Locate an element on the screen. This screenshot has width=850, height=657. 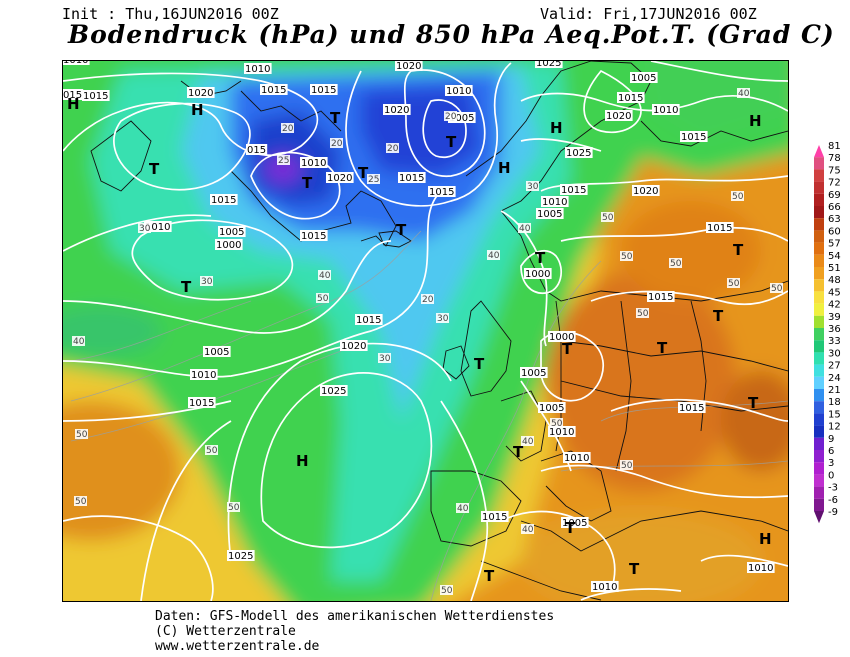
legend-label: 48 is located at coordinates (834, 280).